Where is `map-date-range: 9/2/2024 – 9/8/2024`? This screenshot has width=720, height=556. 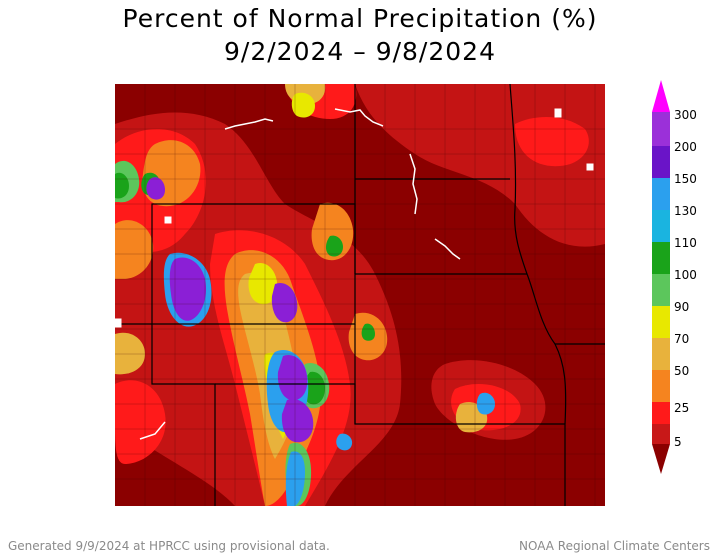 map-date-range: 9/2/2024 – 9/8/2024 is located at coordinates (360, 51).